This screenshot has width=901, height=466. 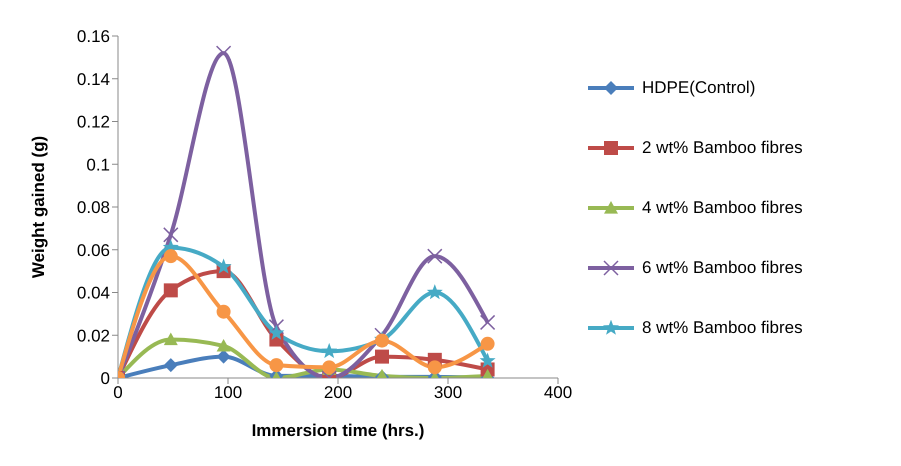 What do you see at coordinates (228, 392) in the screenshot?
I see `x-tick-label: 100` at bounding box center [228, 392].